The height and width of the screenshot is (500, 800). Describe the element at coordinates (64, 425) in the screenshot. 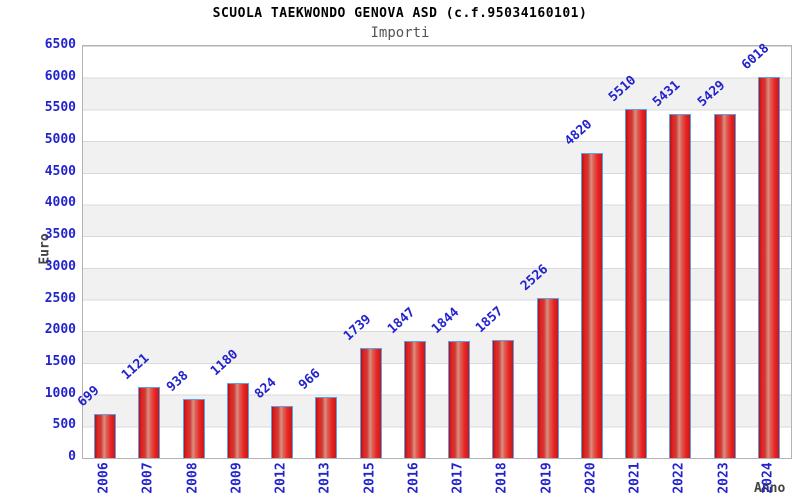

I see `y-tick-label: 500` at that location.